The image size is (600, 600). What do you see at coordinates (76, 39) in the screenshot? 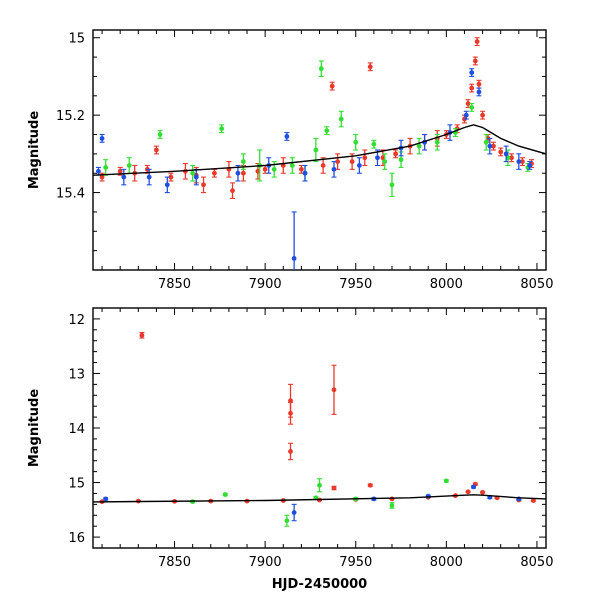
I see `top-y-tick-label: 15` at bounding box center [76, 39].